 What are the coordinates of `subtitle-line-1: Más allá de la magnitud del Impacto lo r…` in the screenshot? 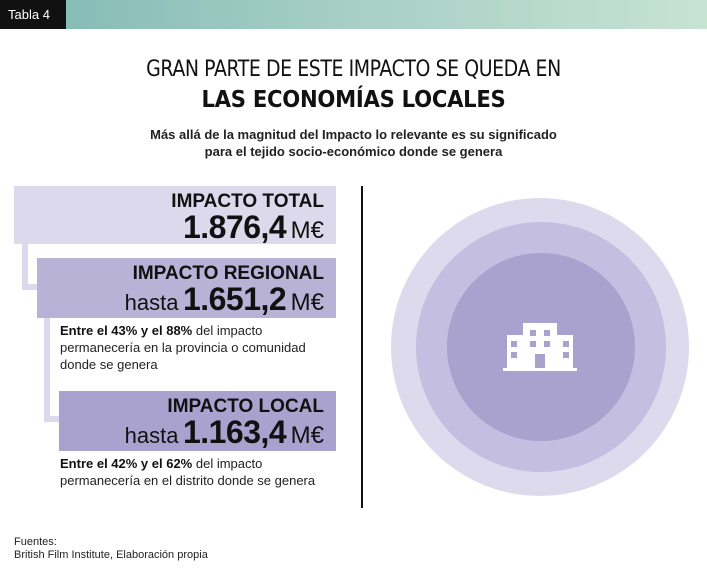 It's located at (353, 134).